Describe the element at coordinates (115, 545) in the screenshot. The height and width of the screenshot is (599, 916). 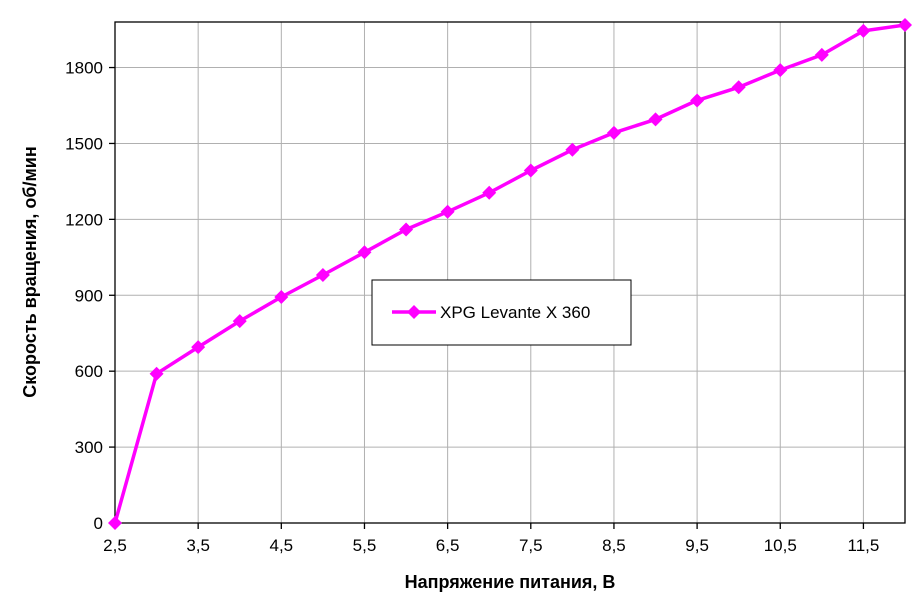
I see `x-tick-label-0: 2,5` at that location.